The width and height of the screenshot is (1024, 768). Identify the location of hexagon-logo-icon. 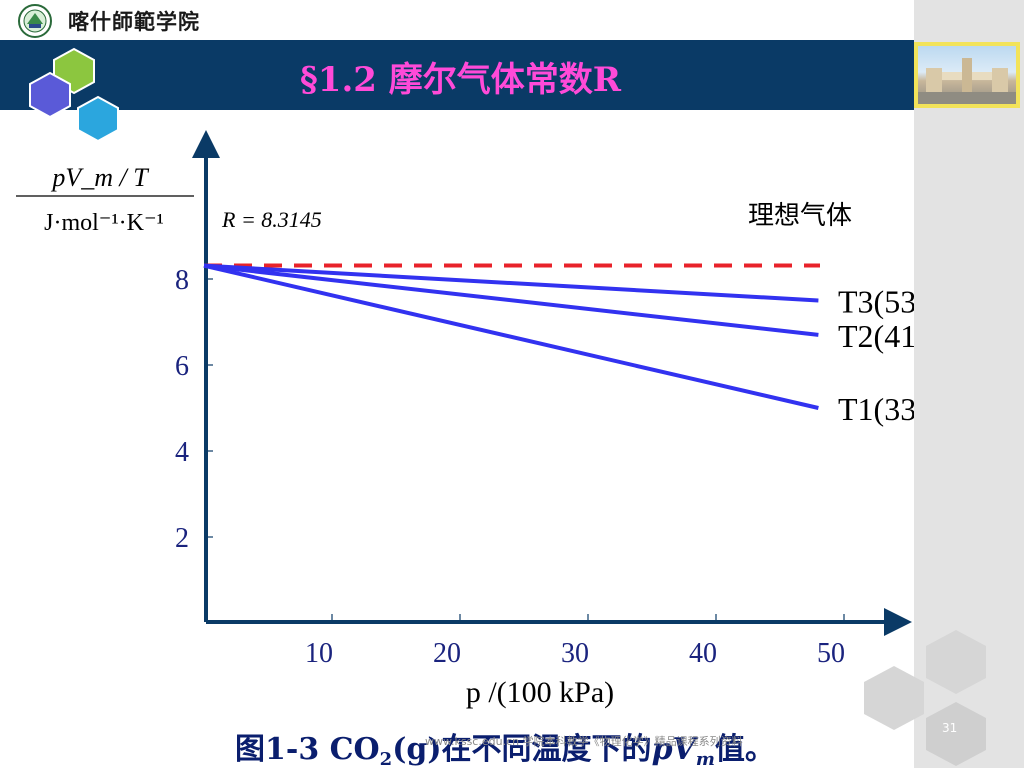
(74, 95).